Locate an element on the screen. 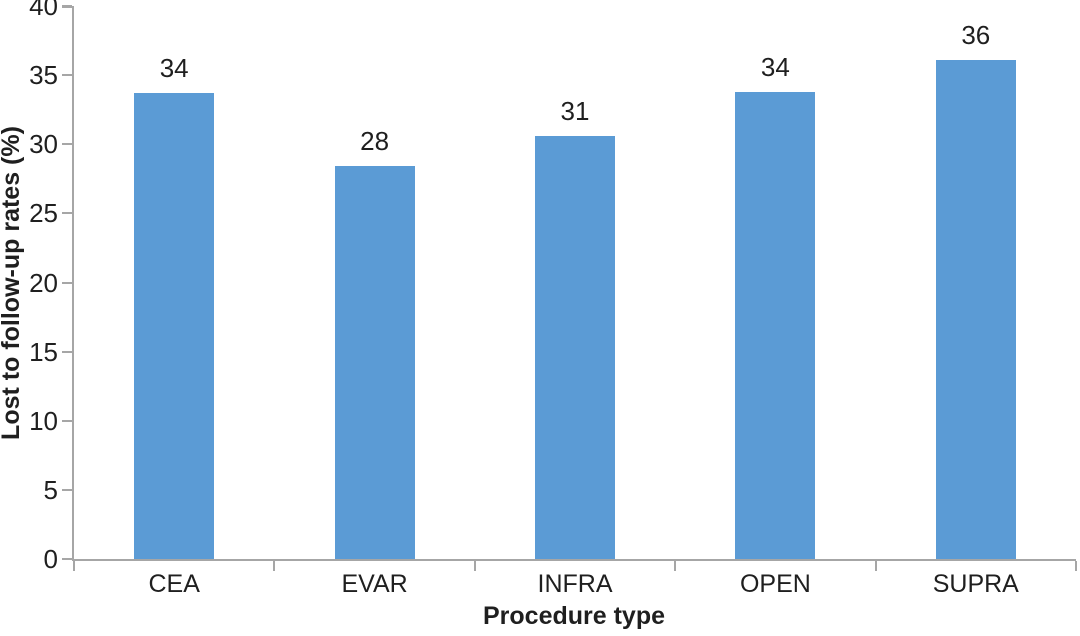 This screenshot has height=636, width=1080. data-label-evar: 28 is located at coordinates (375, 141).